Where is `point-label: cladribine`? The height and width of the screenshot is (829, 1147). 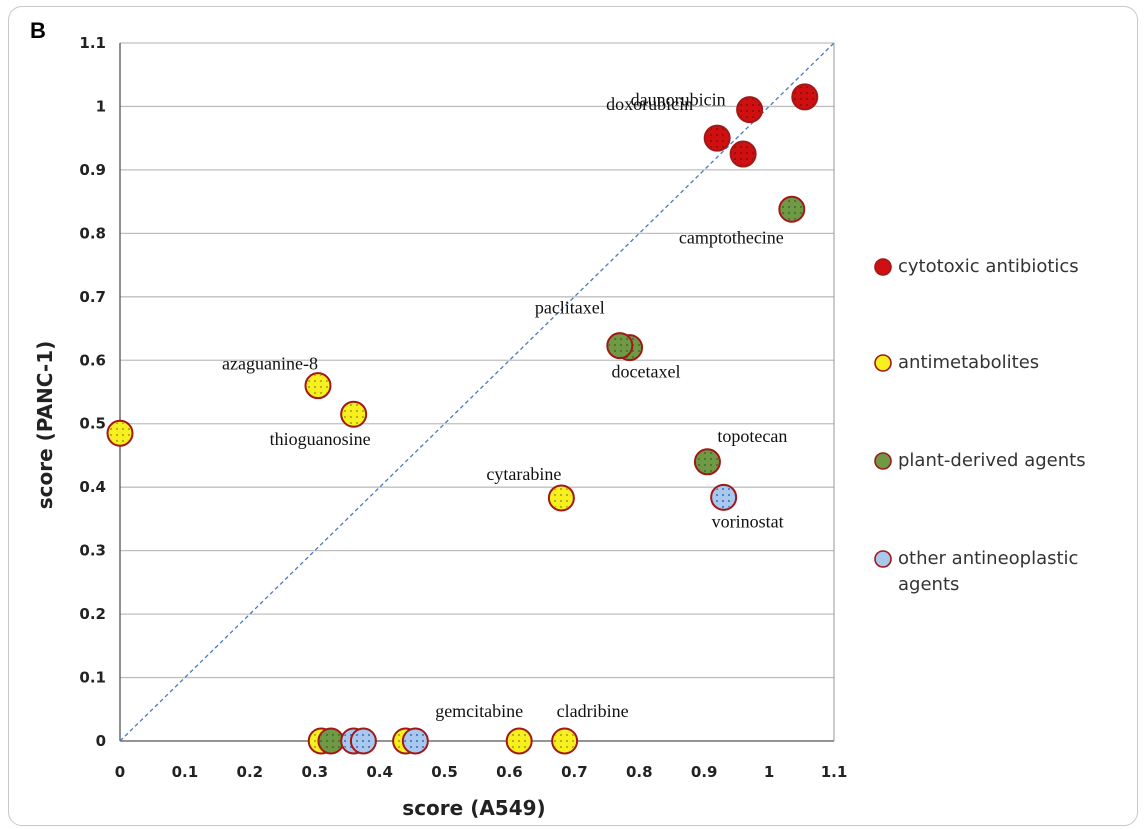
point-label: cladribine is located at coordinates (593, 711).